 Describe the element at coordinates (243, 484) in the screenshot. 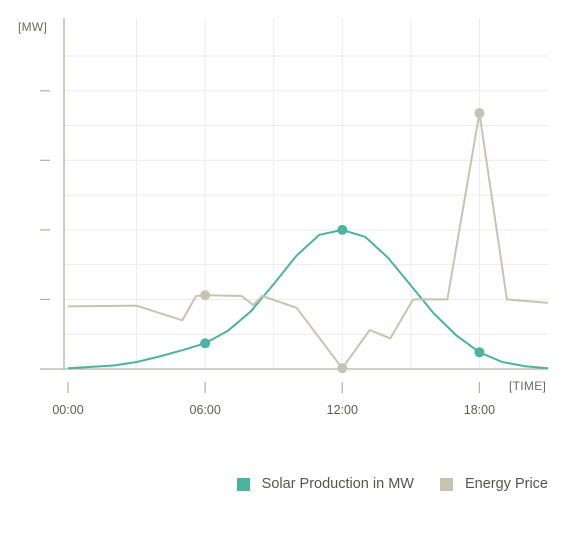

I see `legend-swatch-solar` at that location.